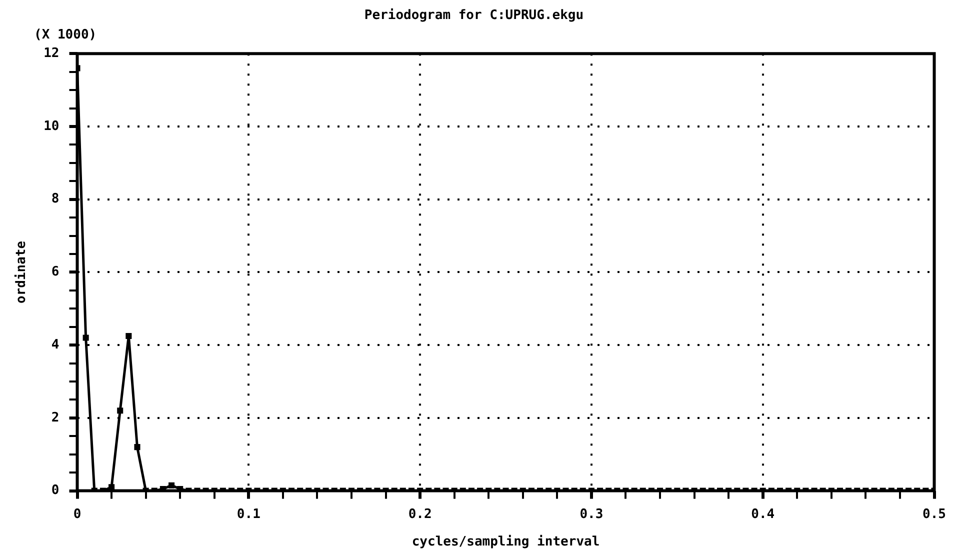 This screenshot has width=954, height=560. Describe the element at coordinates (474, 16) in the screenshot. I see `chart-title: Periodogram for C:UPRUG.ekgu` at that location.